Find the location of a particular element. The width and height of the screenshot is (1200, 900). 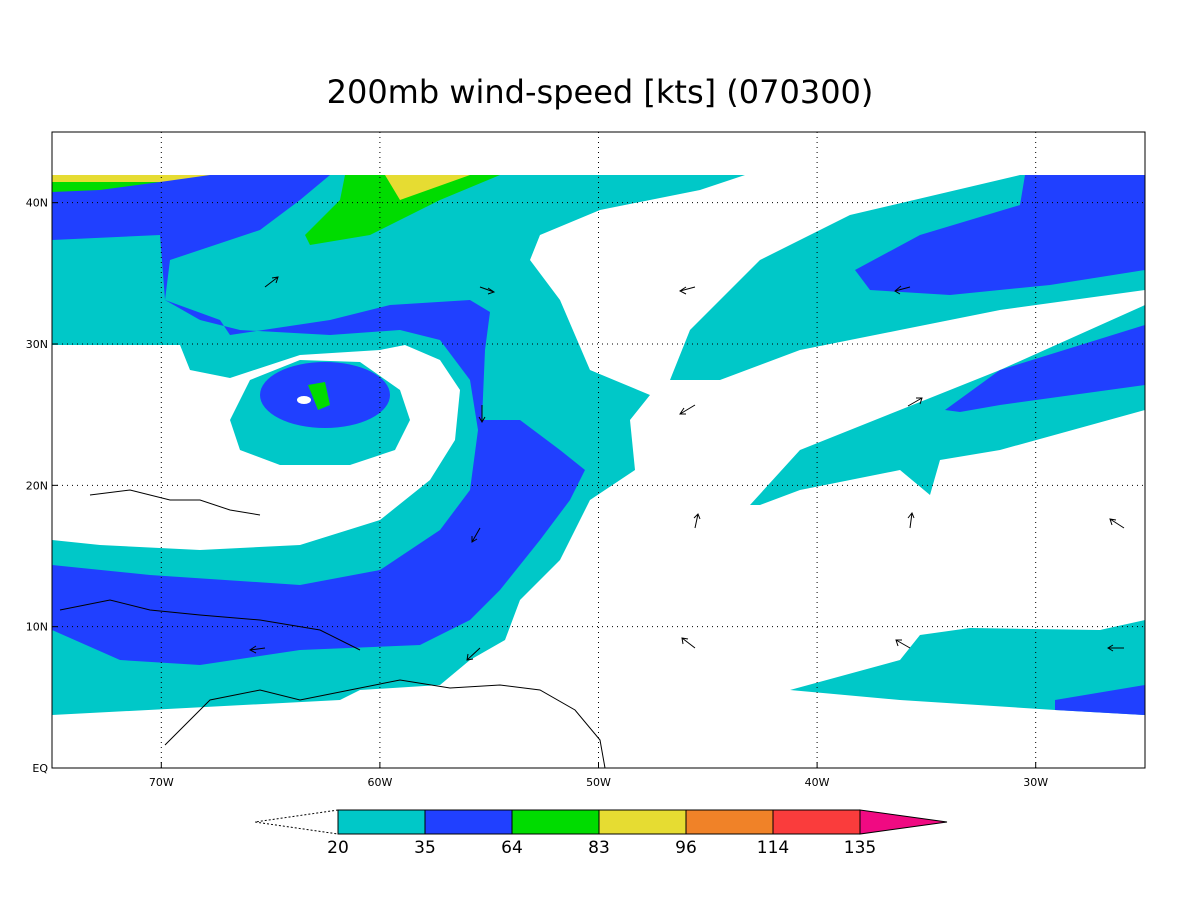

colorbar-under-triangle is located at coordinates (296, 822).